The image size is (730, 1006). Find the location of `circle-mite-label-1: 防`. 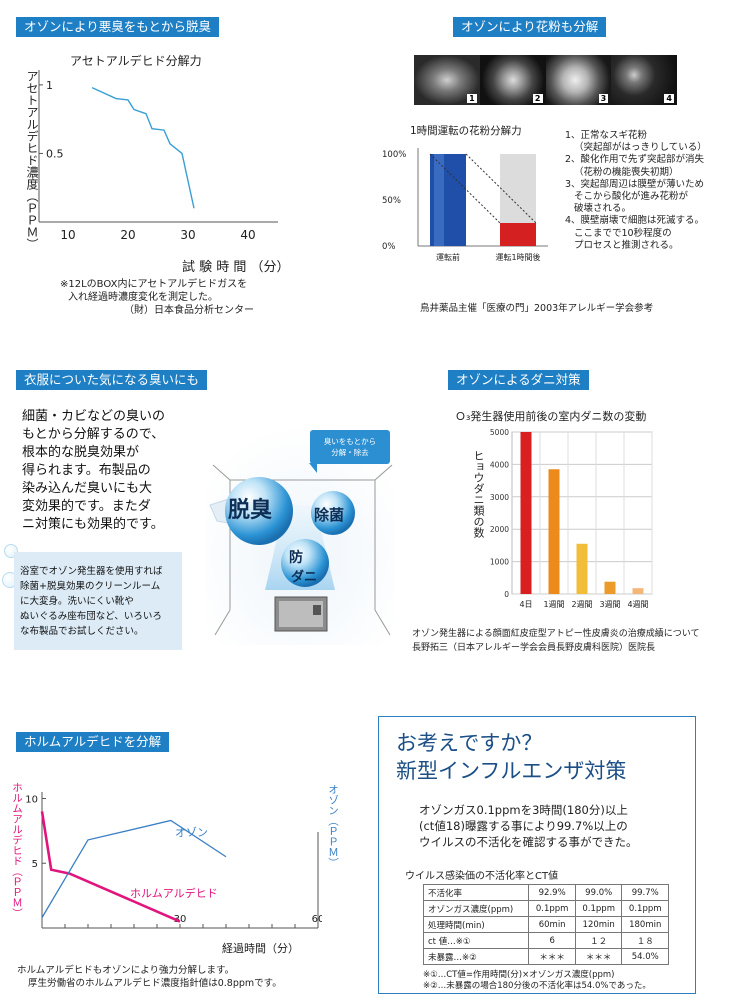

circle-mite-label-1: 防 is located at coordinates (296, 558).